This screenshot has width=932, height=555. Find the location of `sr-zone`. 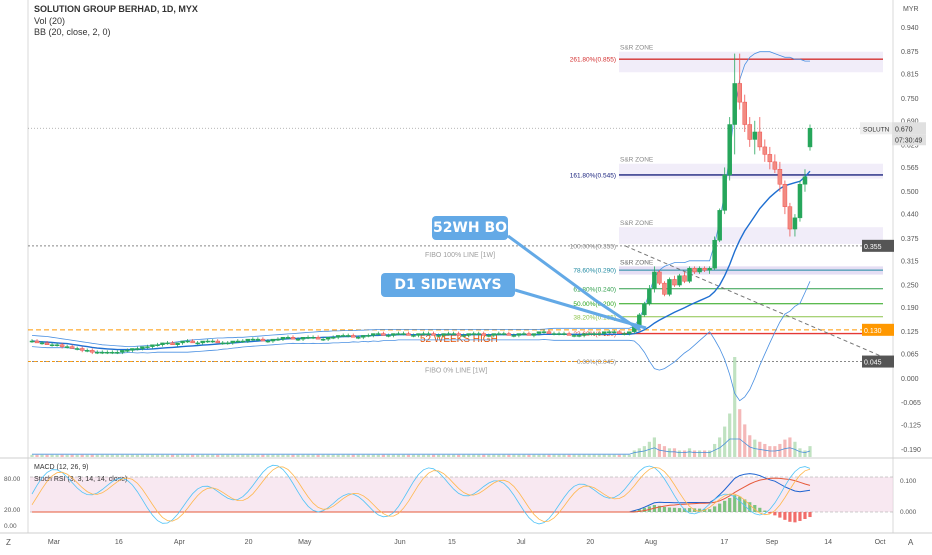

sr-zone is located at coordinates (751, 171).